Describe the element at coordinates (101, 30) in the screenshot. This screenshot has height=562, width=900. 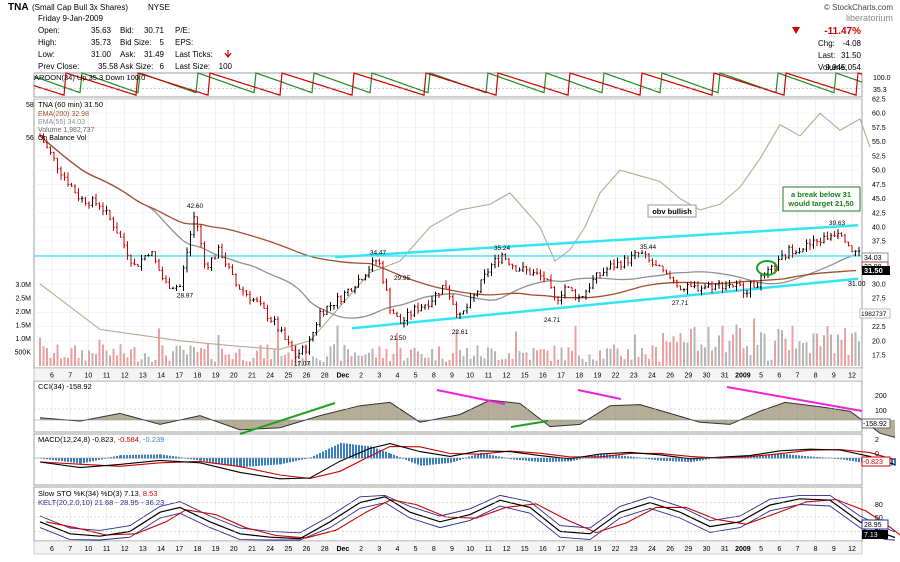
I see `open-value: 35.63` at that location.